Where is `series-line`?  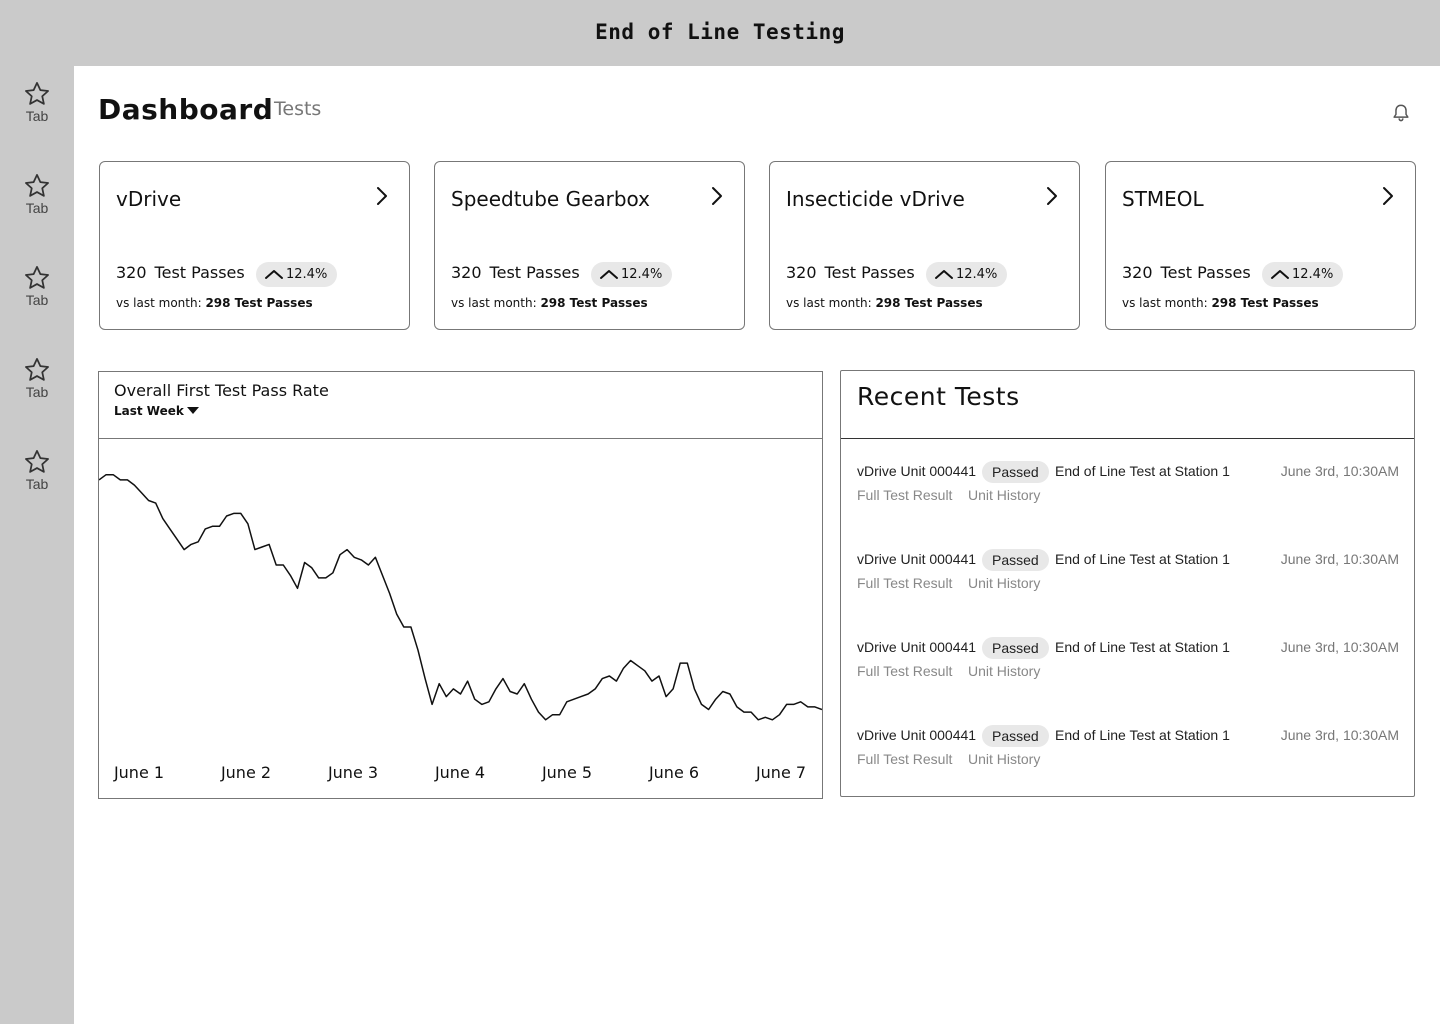 series-line is located at coordinates (460, 597).